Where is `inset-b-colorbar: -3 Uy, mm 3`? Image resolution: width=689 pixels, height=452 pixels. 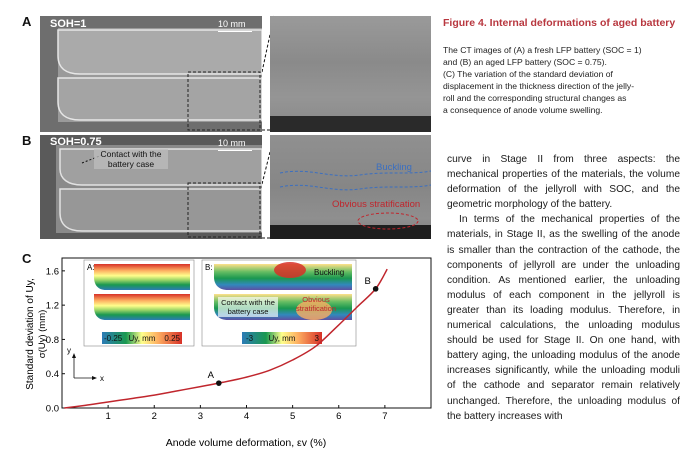 inset-b-colorbar: -3 Uy, mm 3 is located at coordinates (282, 338).